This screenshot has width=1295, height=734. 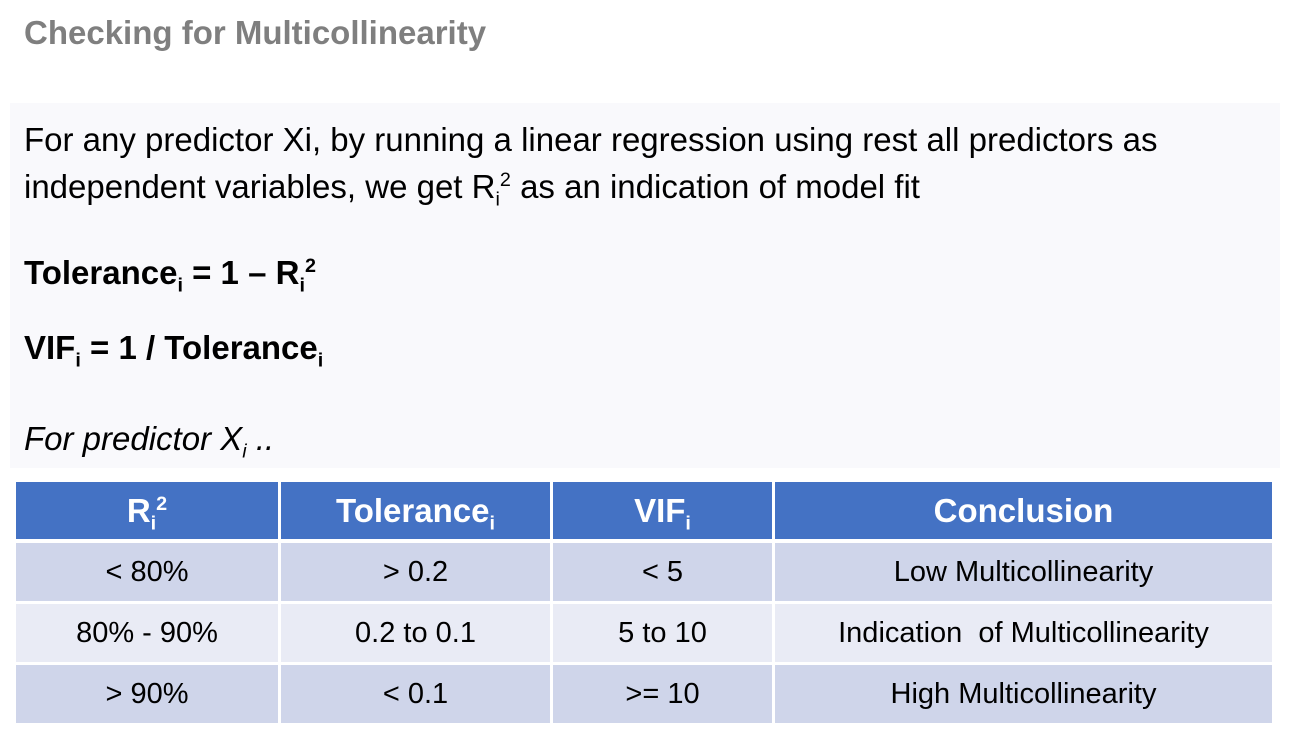 What do you see at coordinates (497, 199) in the screenshot?
I see `intro-r-subscript: i` at bounding box center [497, 199].